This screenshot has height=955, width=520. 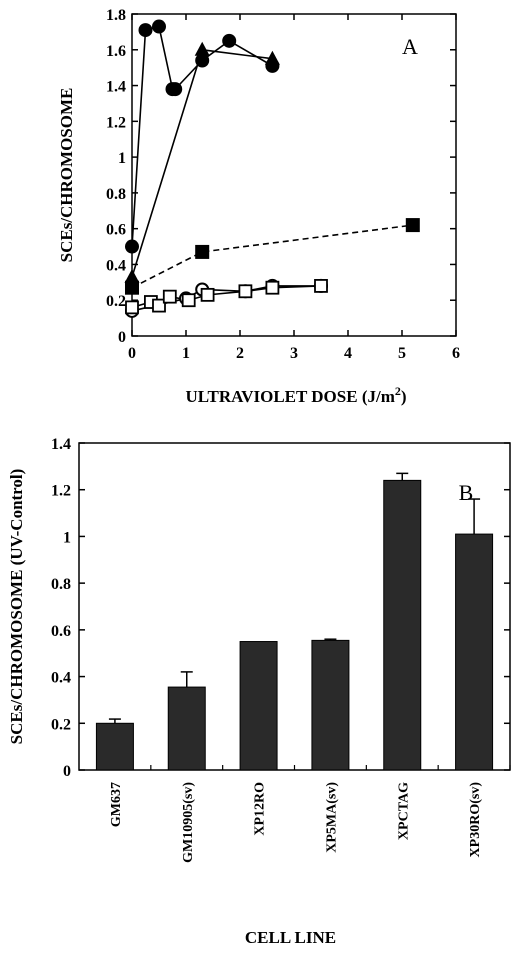 What do you see at coordinates (260, 809) in the screenshot?
I see `category-label: XP12RO` at bounding box center [260, 809].